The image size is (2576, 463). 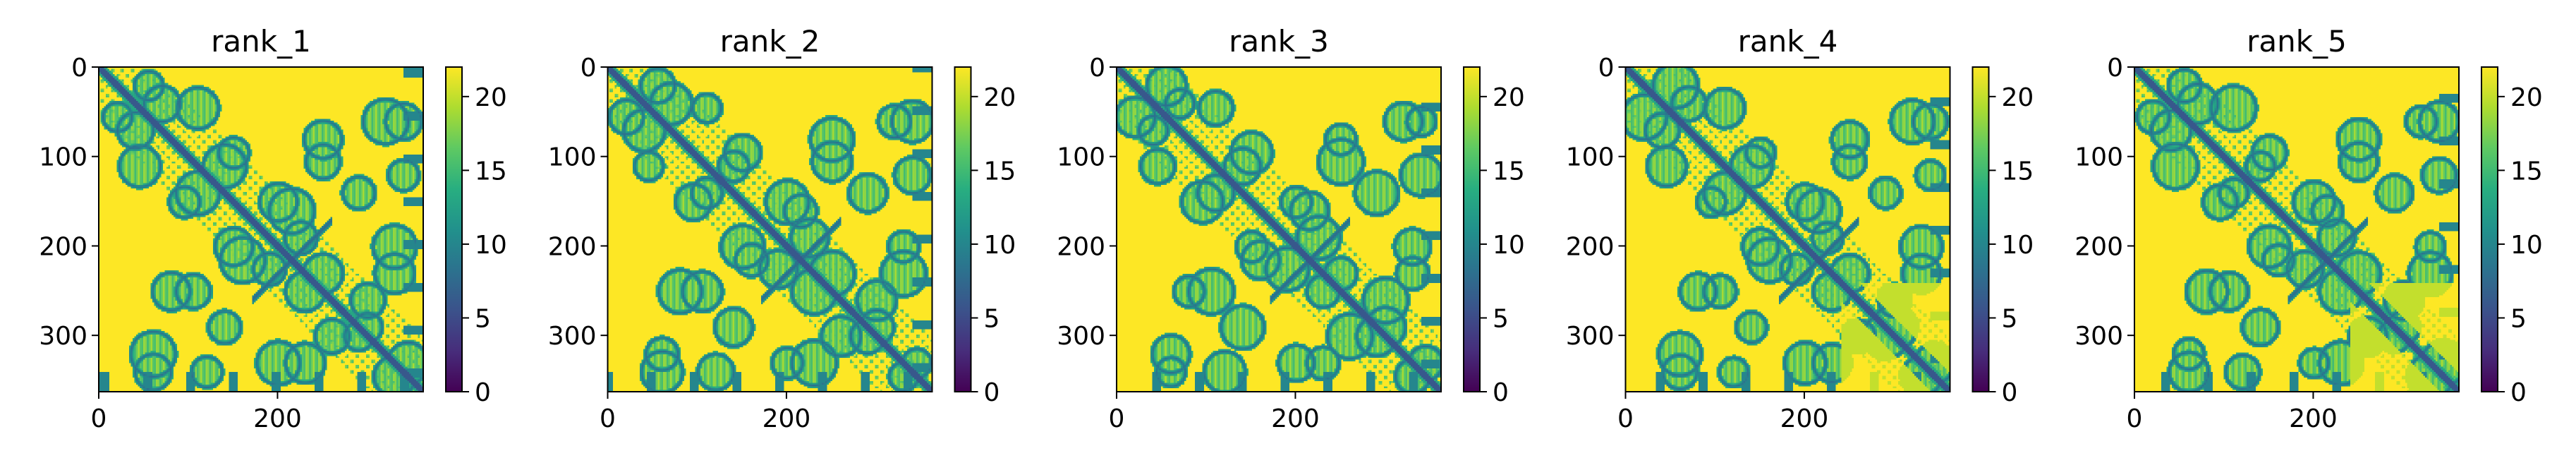 I want to click on panel-title: rank_3, so click(x=1279, y=41).